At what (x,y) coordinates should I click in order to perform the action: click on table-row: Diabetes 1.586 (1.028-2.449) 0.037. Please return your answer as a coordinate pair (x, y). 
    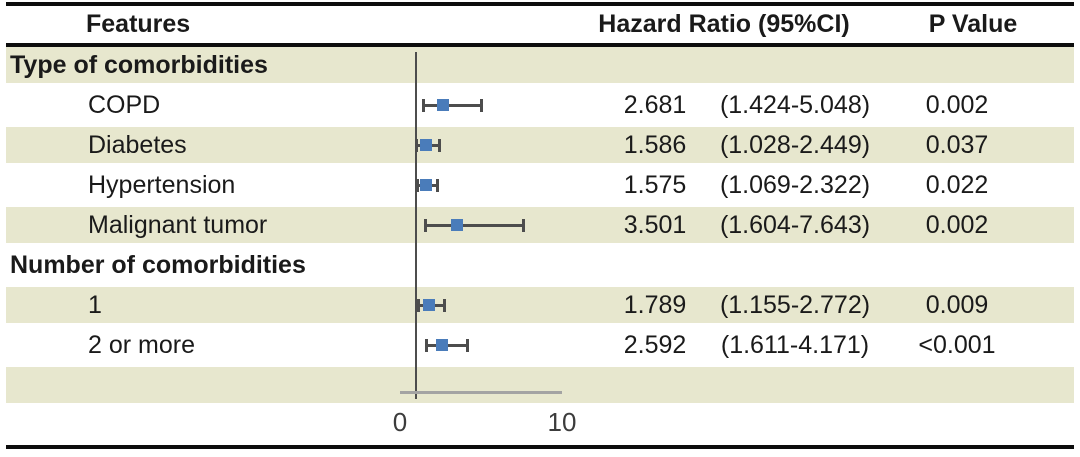
    Looking at the image, I should click on (540, 145).